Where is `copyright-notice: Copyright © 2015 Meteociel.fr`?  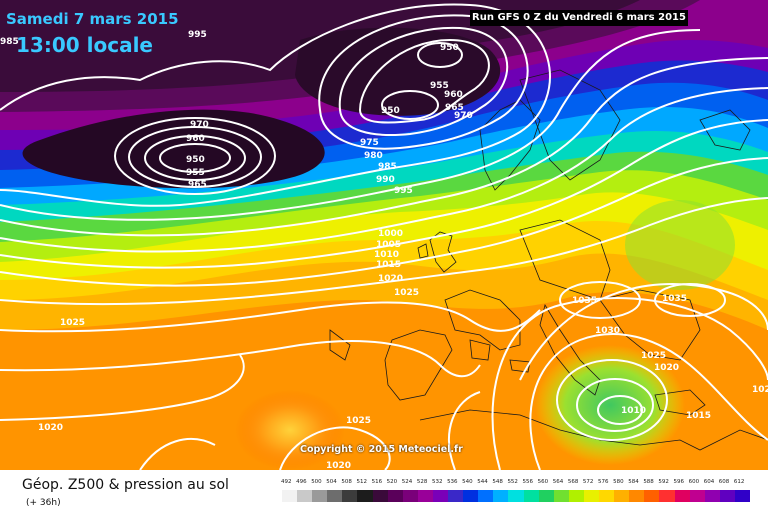 copyright-notice: Copyright © 2015 Meteociel.fr is located at coordinates (381, 449).